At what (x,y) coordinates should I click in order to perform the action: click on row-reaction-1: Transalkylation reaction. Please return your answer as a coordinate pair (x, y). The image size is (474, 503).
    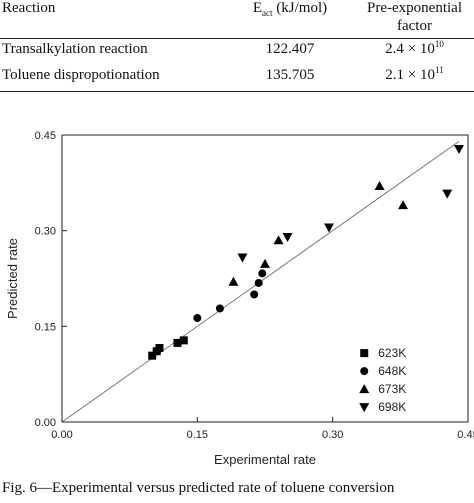
    Looking at the image, I should click on (75, 49).